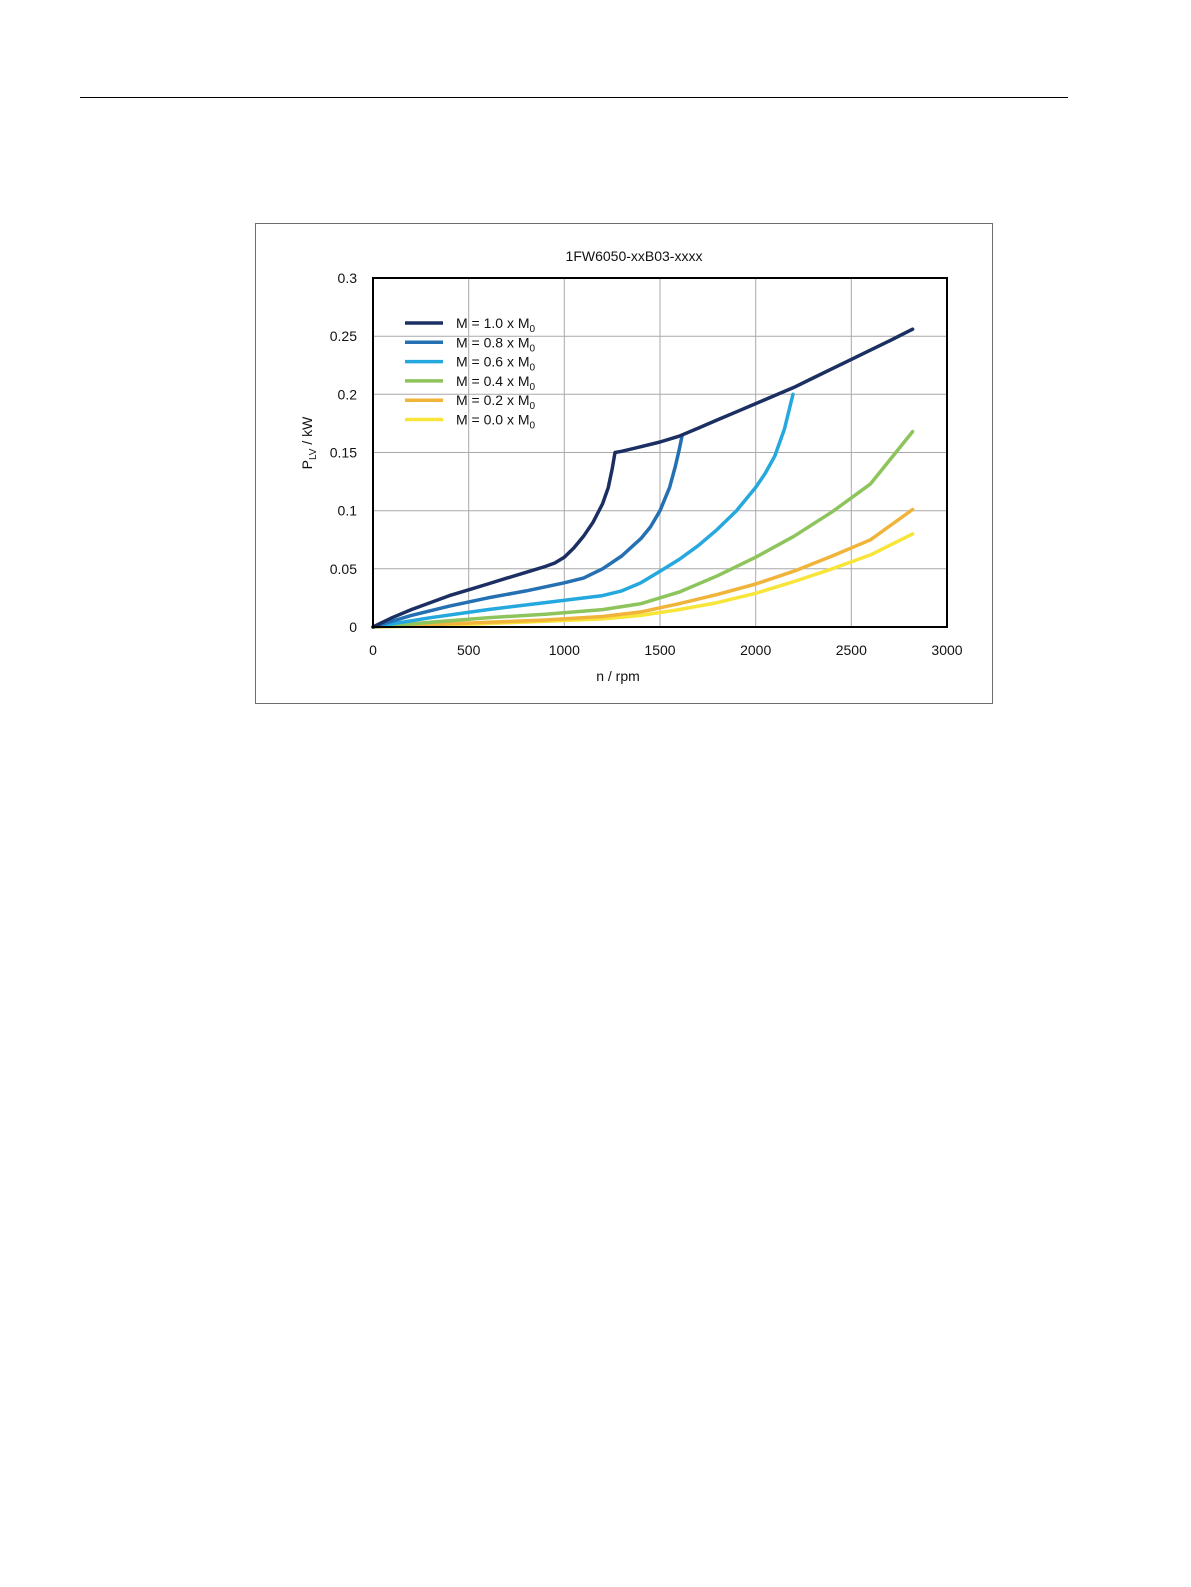  What do you see at coordinates (851, 650) in the screenshot?
I see `x-tick-label: 2500` at bounding box center [851, 650].